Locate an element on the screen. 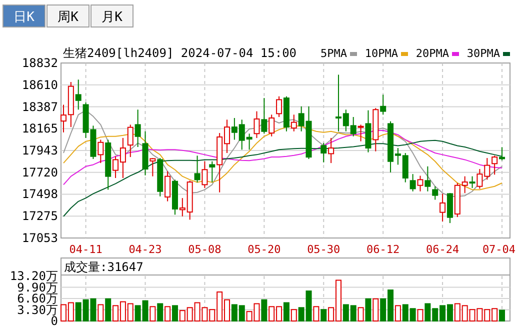 Image resolution: width=517 pixels, height=329 pixels. x-tick-label: 05-30 is located at coordinates (323, 249).